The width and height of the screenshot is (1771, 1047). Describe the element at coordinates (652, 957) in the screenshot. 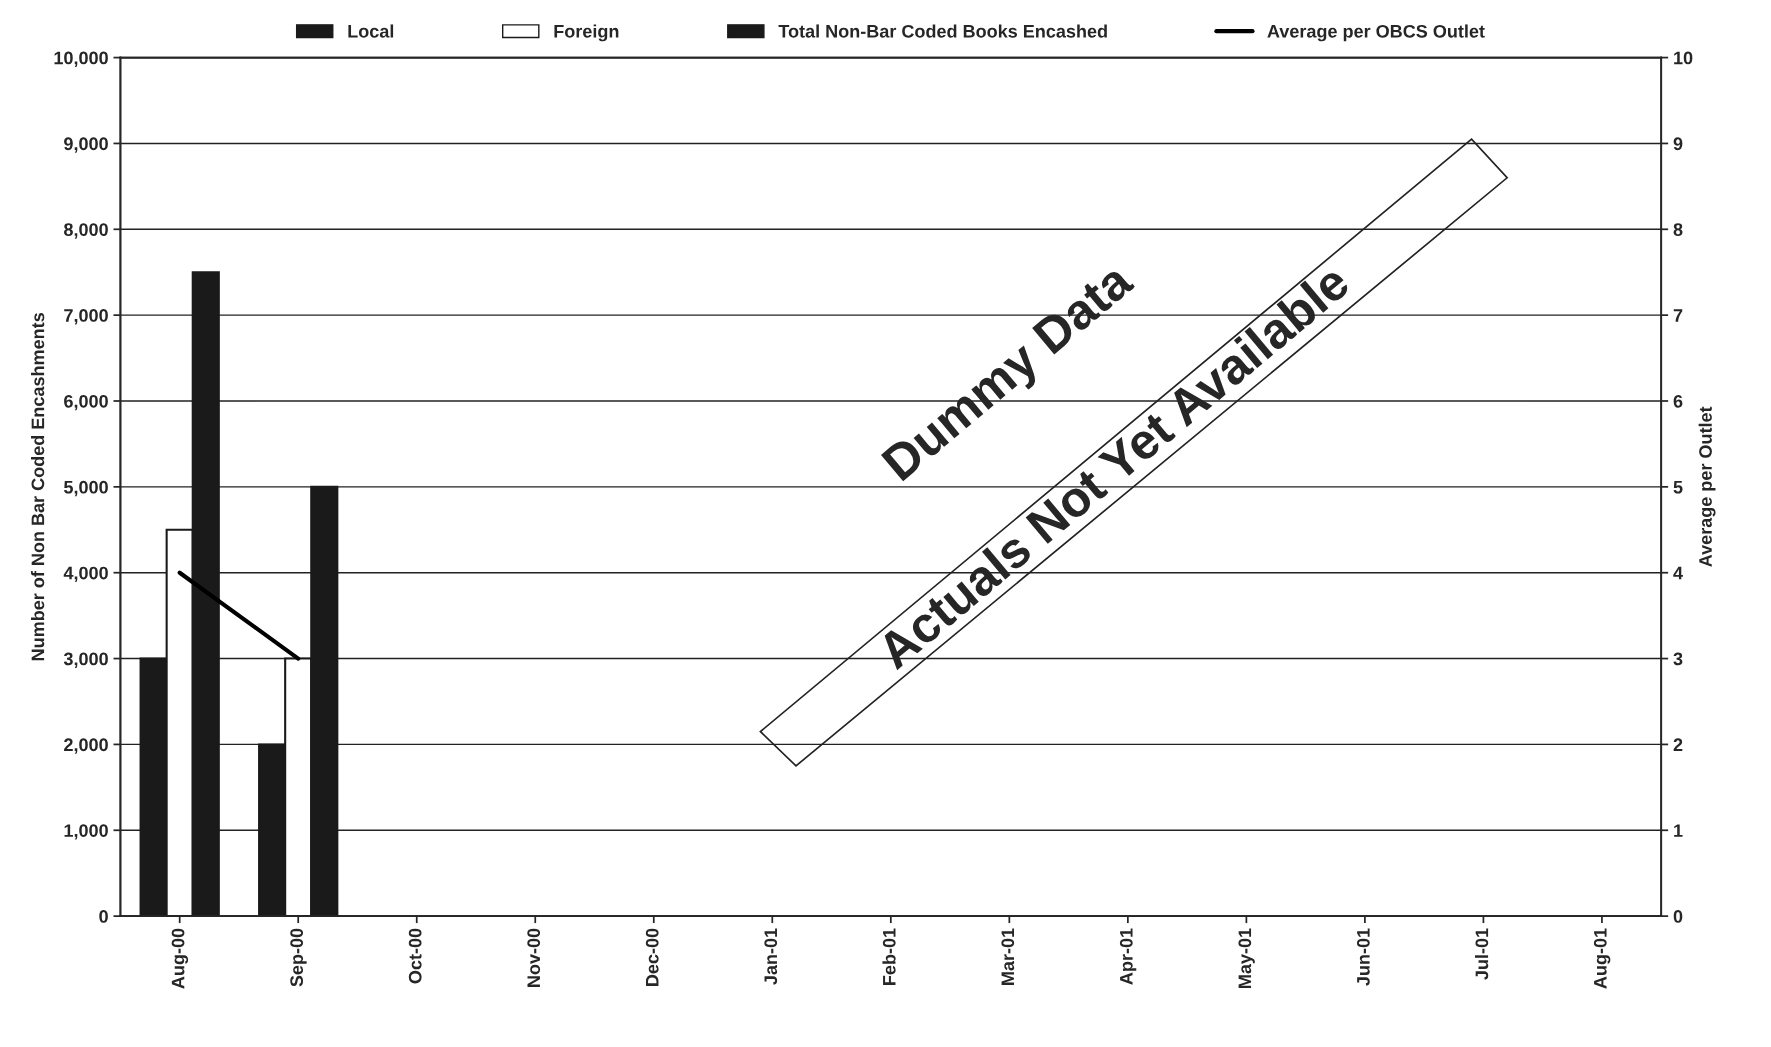

I see `x-tick-label: Dec-00` at that location.